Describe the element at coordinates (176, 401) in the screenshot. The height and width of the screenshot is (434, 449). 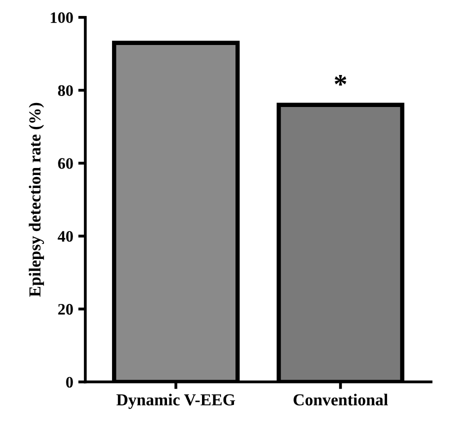
I see `x-tick-label: Dynamic V-EEG` at that location.